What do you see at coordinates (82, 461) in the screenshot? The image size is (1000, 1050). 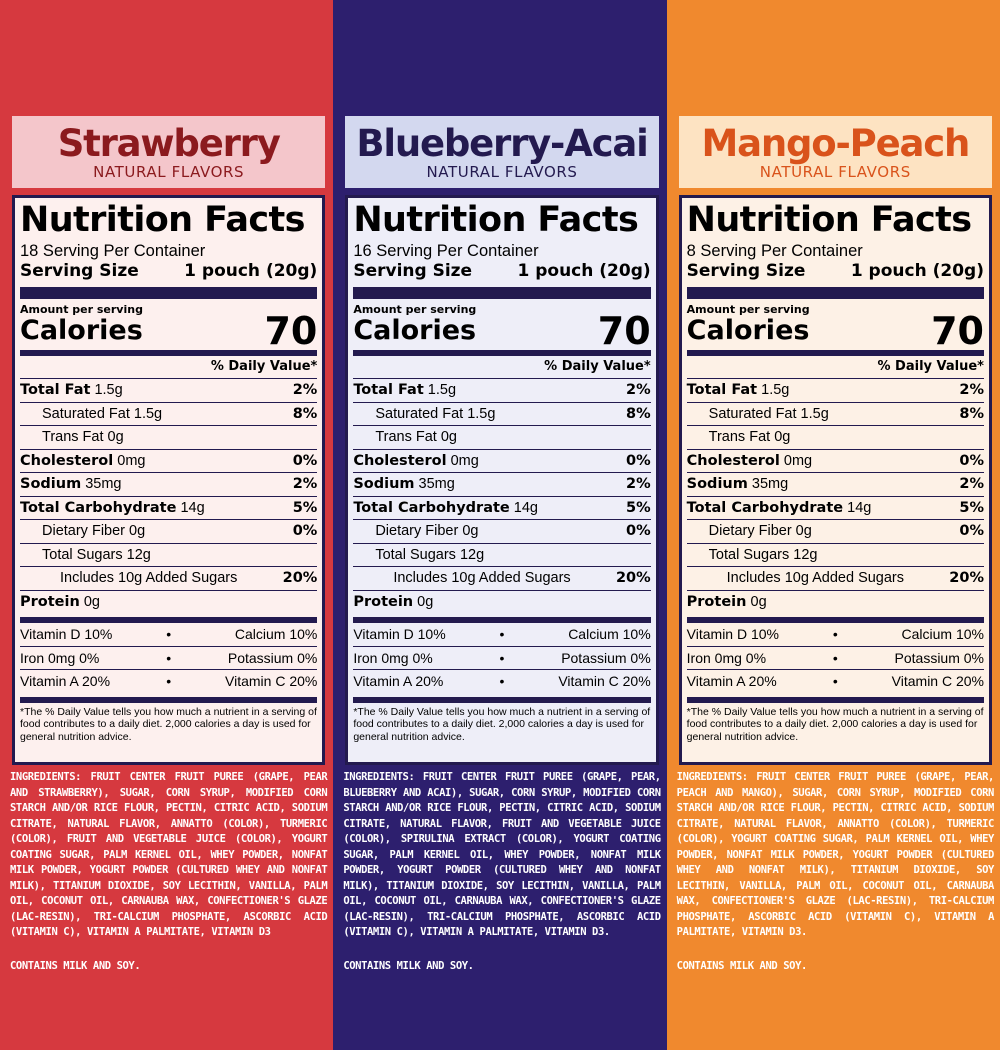 I see `nutrient-label: Cholesterol 0mg` at bounding box center [82, 461].